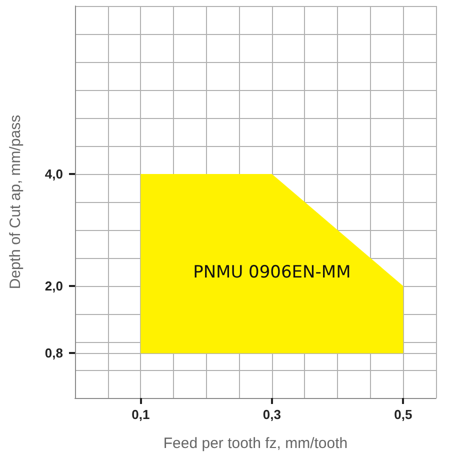 Image resolution: width=460 pixels, height=456 pixels. I want to click on y-tick-label: 4,0, so click(53, 174).